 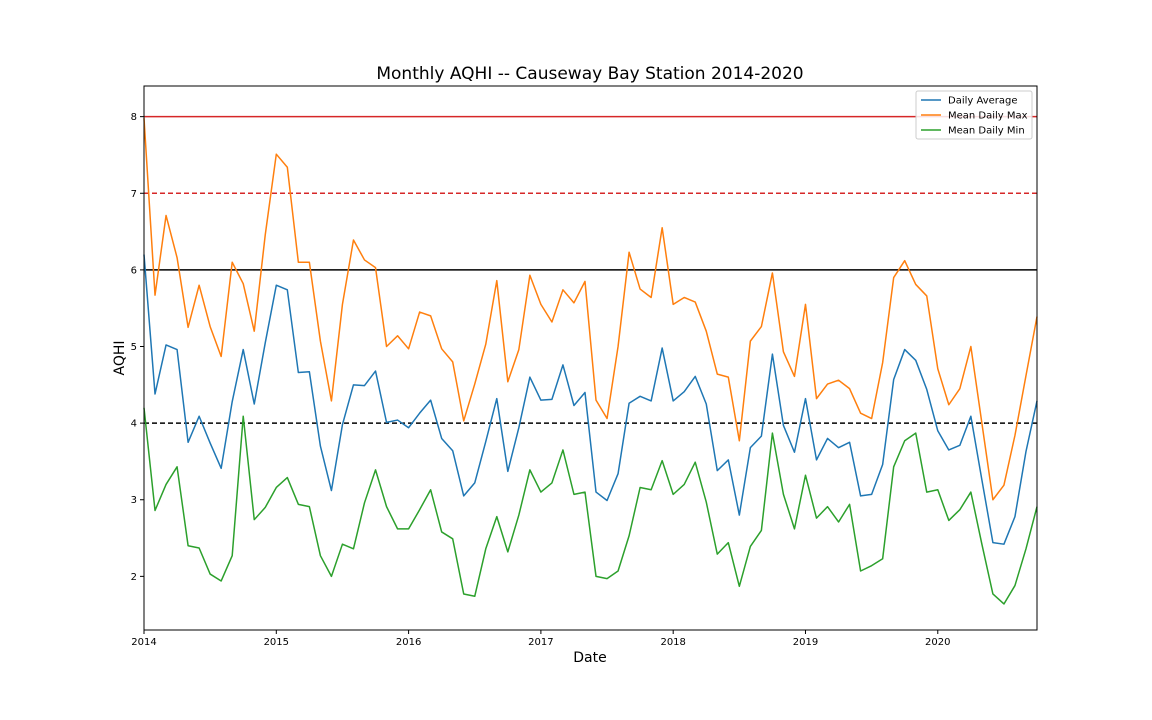 What do you see at coordinates (134, 424) in the screenshot?
I see `y-tick-label: 4` at bounding box center [134, 424].